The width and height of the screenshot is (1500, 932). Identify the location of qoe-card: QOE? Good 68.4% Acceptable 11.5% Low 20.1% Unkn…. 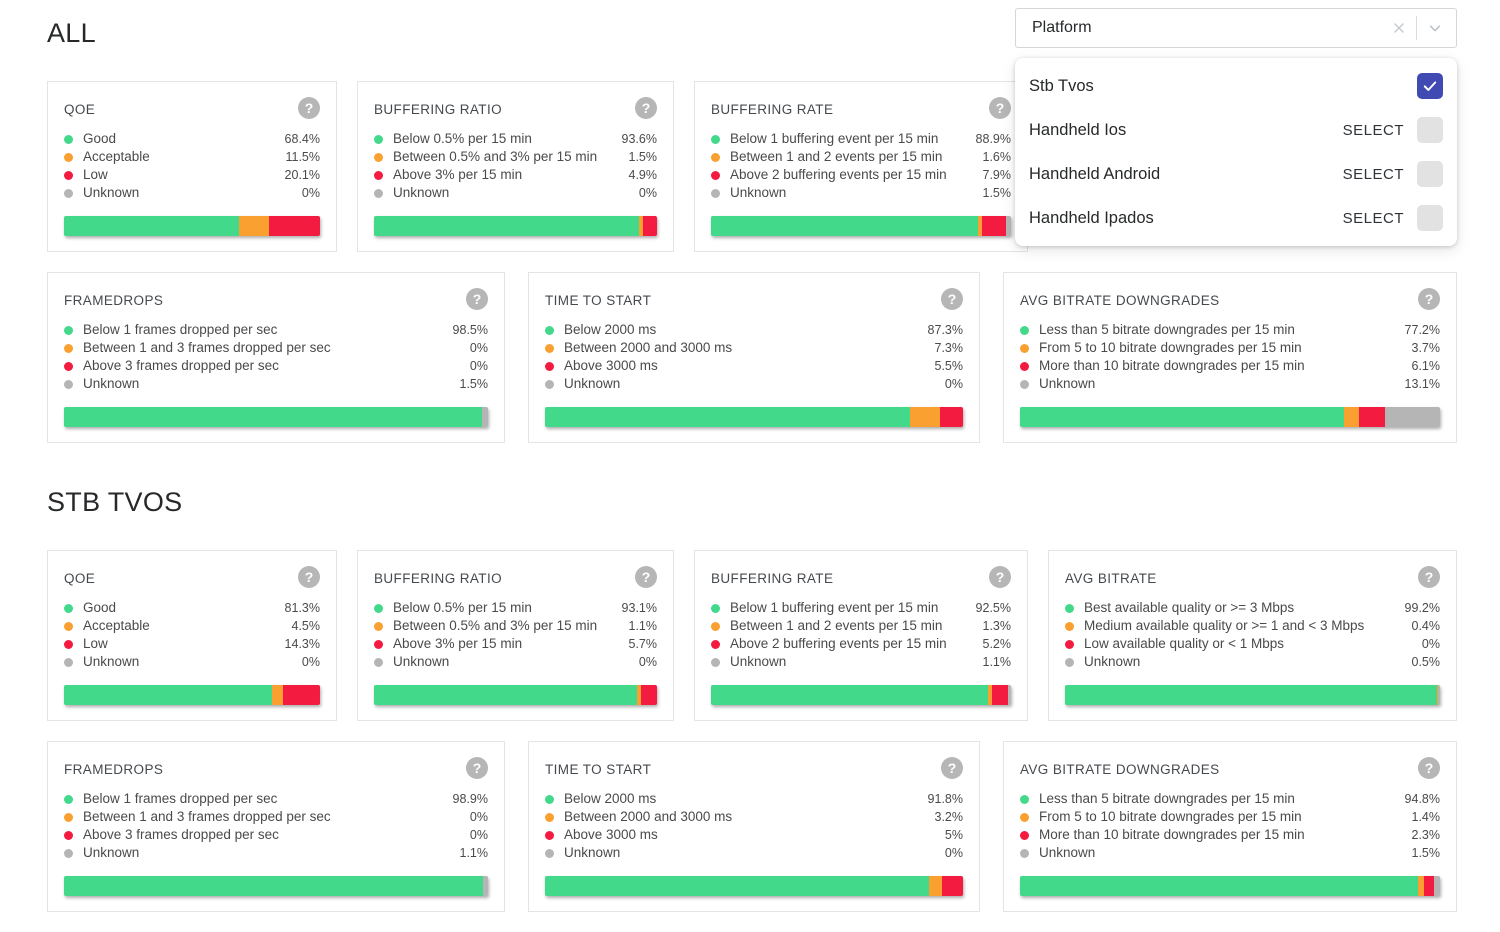
(192, 166).